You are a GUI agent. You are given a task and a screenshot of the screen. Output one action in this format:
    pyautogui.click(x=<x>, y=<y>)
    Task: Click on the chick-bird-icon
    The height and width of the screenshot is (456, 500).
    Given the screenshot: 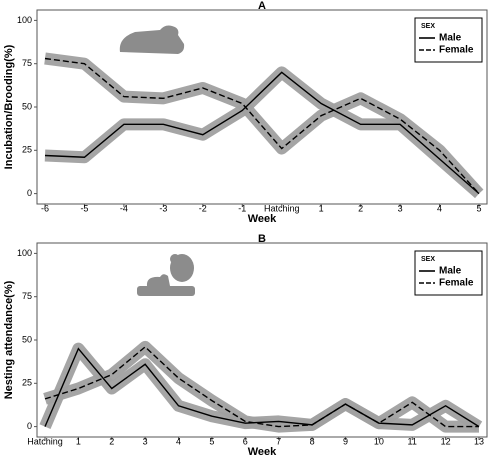 What is the action you would take?
    pyautogui.click(x=166, y=275)
    